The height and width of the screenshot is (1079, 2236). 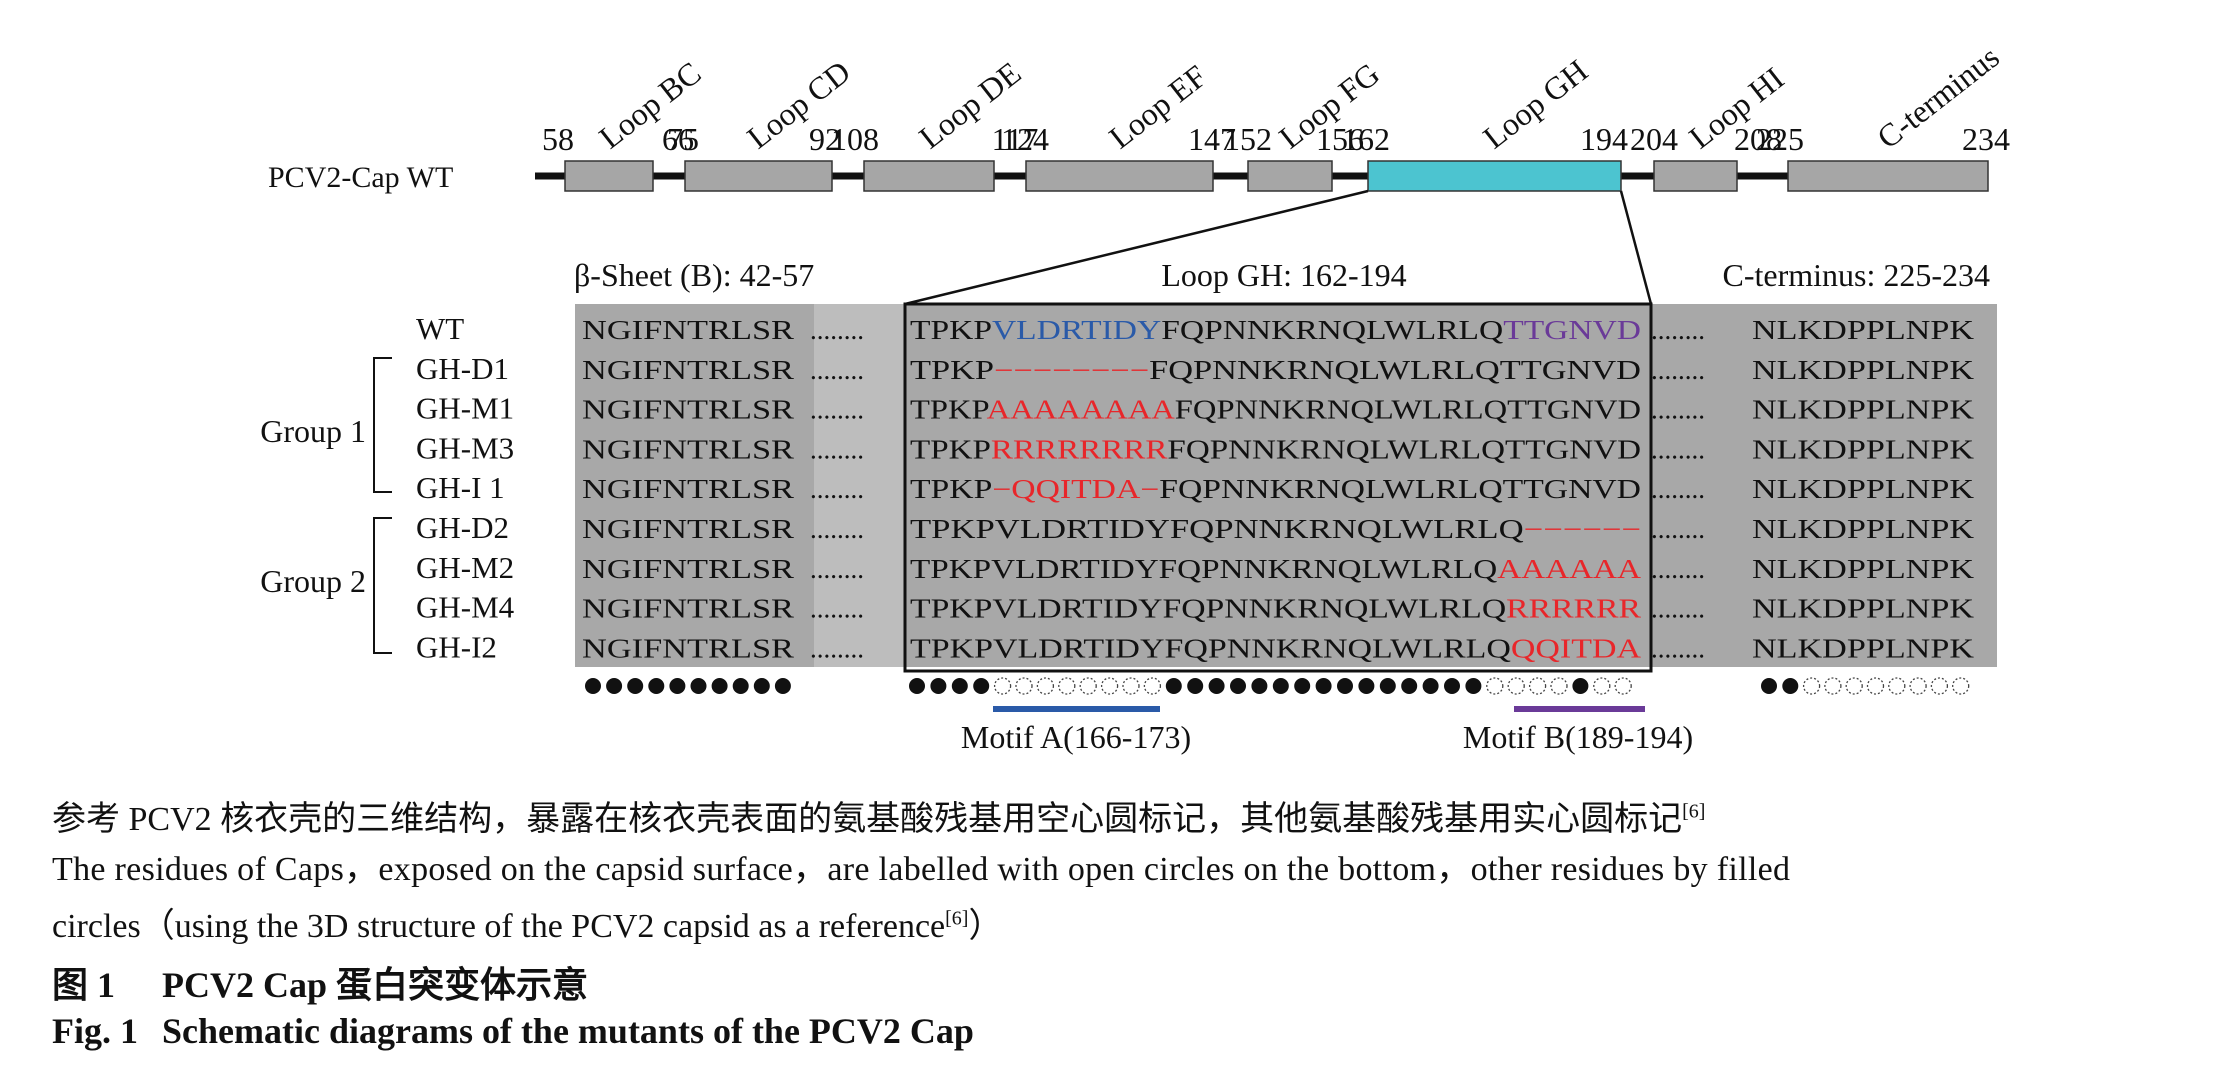 I want to click on seq-loop-gh: TPKP RRRRRRRR FQPNNKRNQLWLRLQTTGNVD, so click(x=1275, y=449).